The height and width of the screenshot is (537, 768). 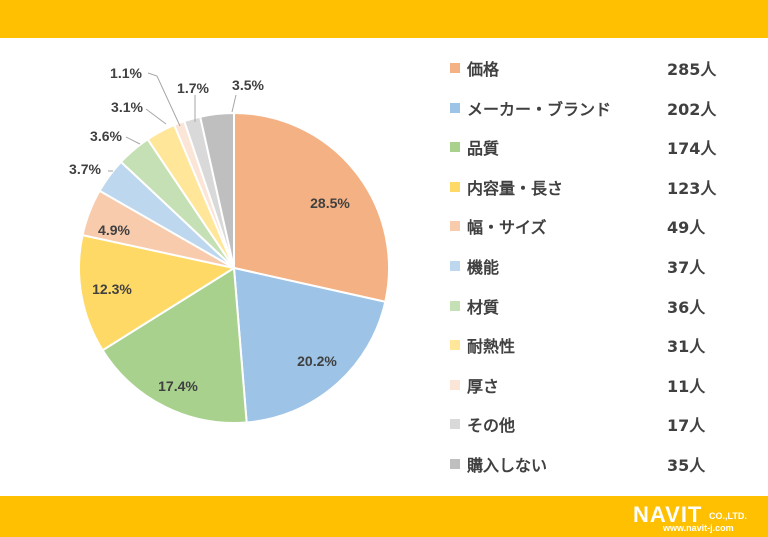 What do you see at coordinates (686, 465) in the screenshot?
I see `legend-count: 35人` at bounding box center [686, 465].